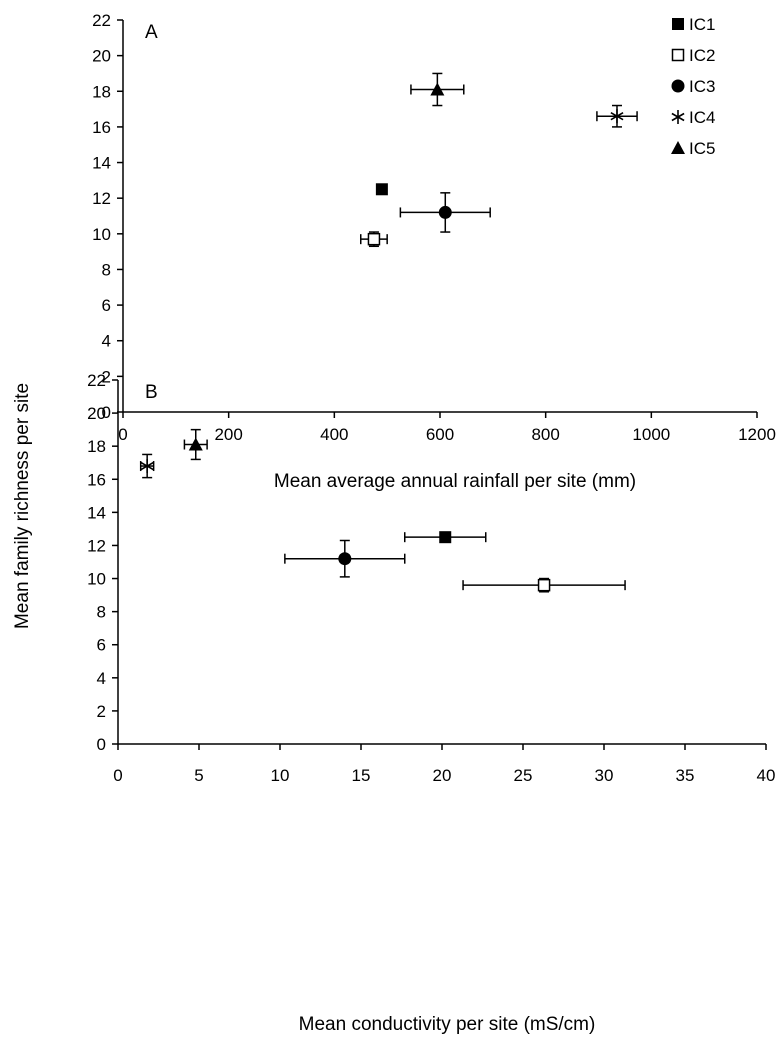  I want to click on panel-a-point-ic5, so click(437, 89).